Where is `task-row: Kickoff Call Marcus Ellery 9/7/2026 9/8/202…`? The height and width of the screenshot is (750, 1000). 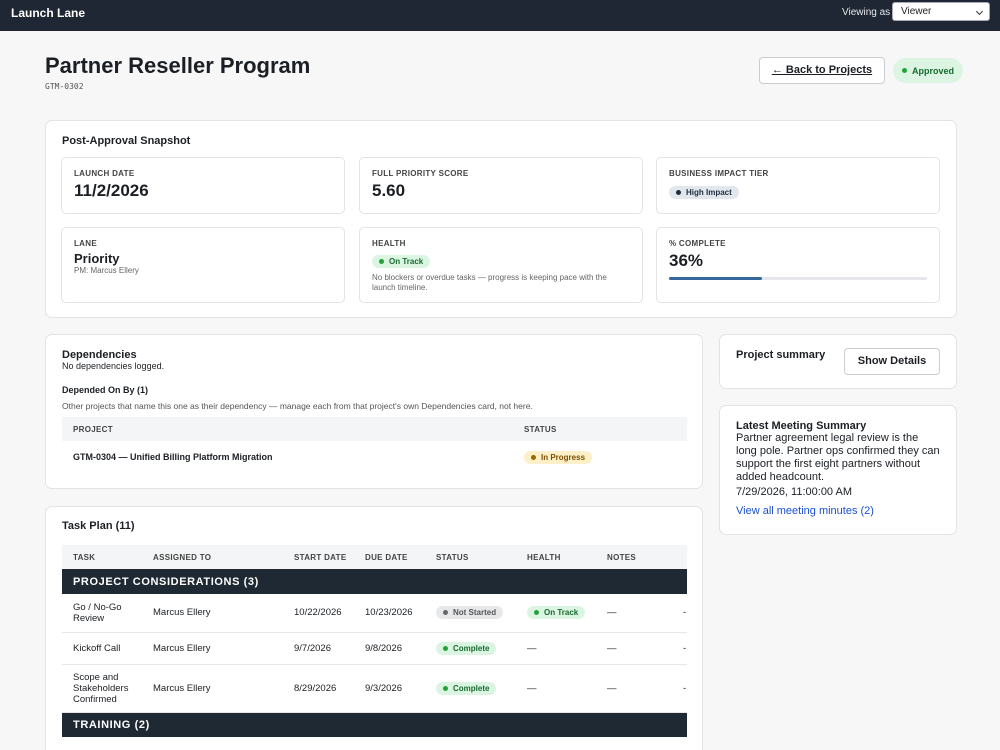
task-row: Kickoff Call Marcus Ellery 9/7/2026 9/8/202… is located at coordinates (374, 648).